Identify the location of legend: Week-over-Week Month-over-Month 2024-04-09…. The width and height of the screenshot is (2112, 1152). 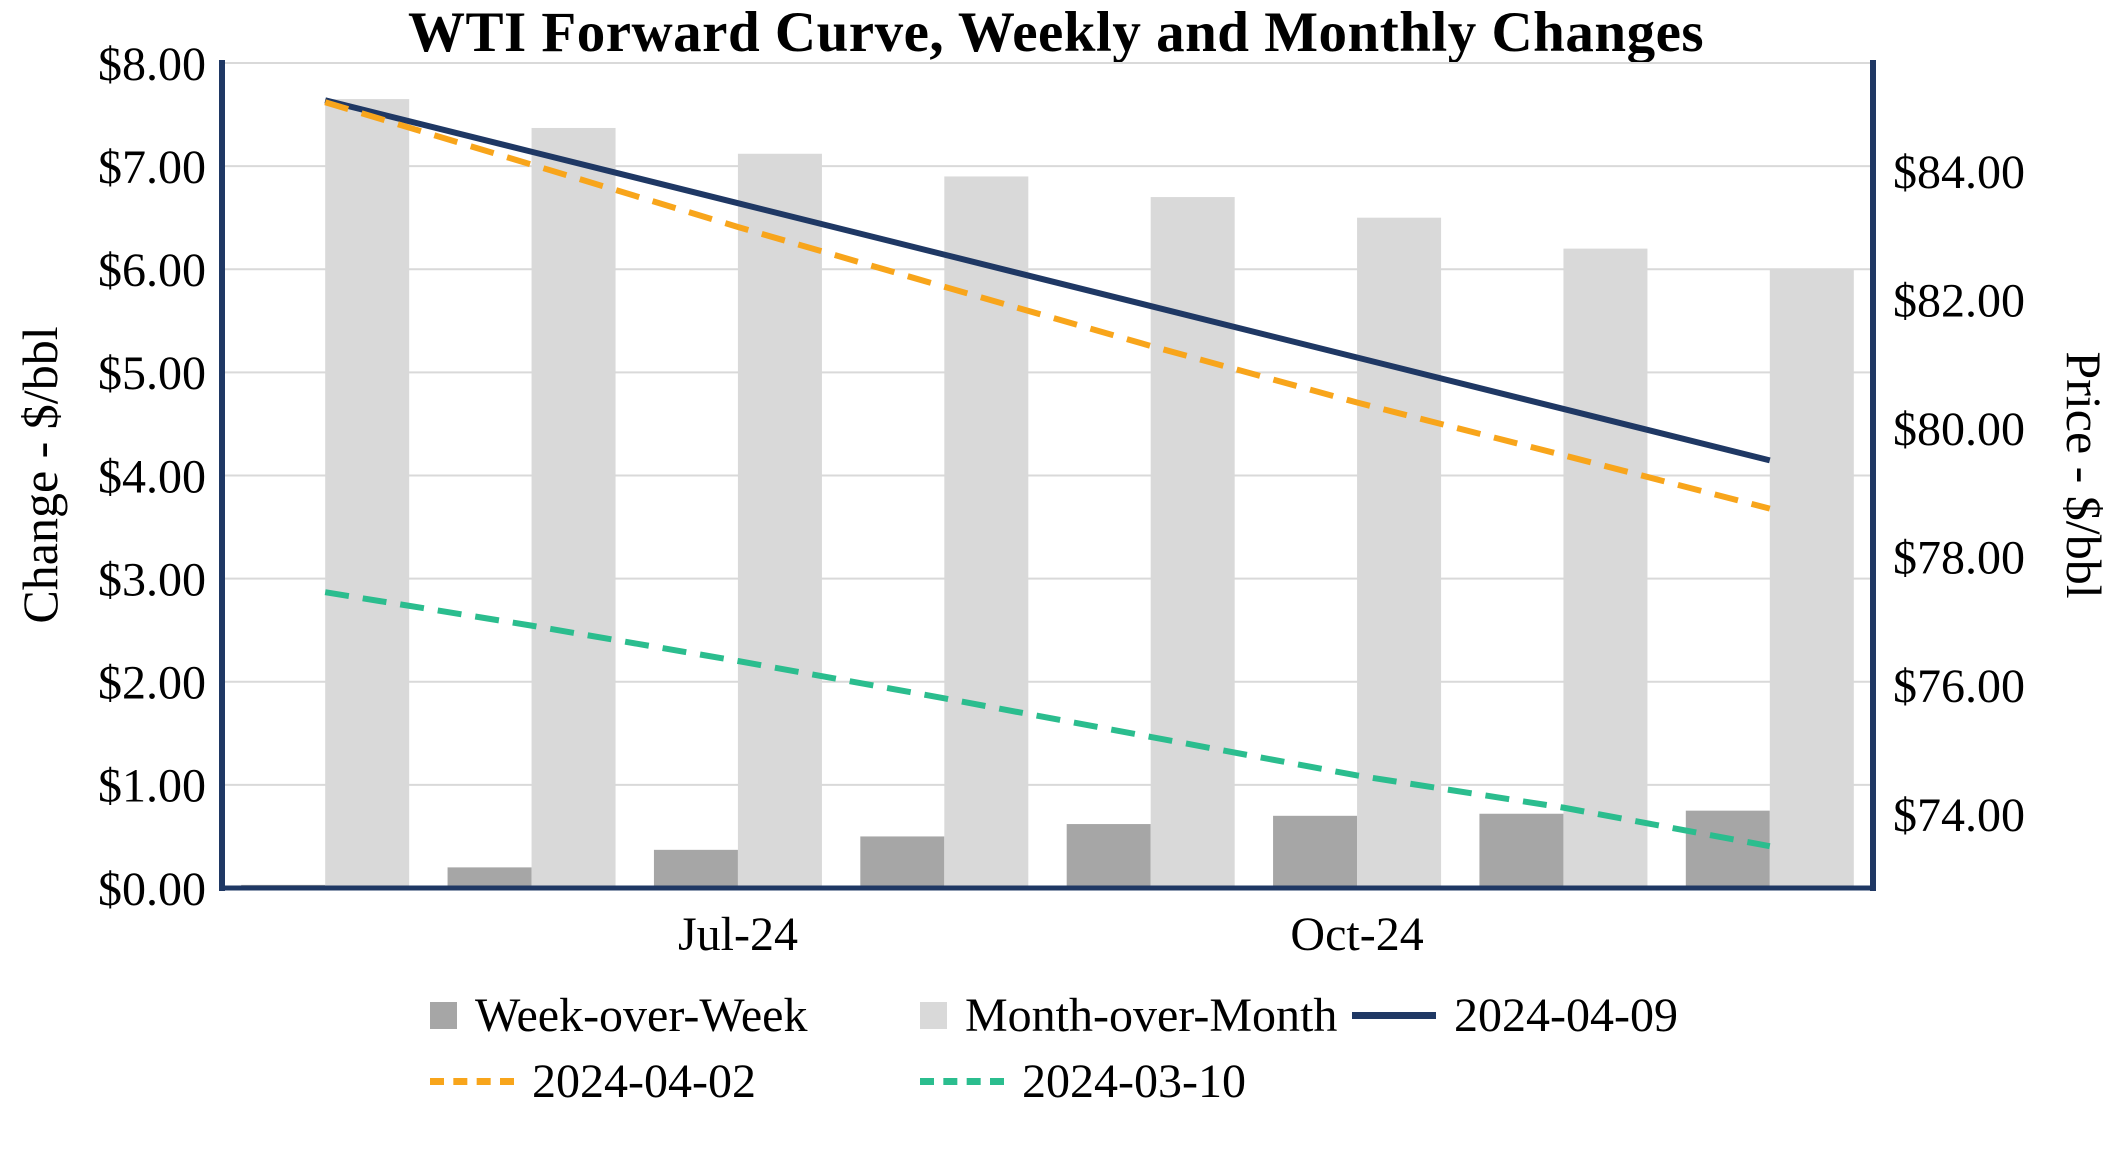
(1056, 1048).